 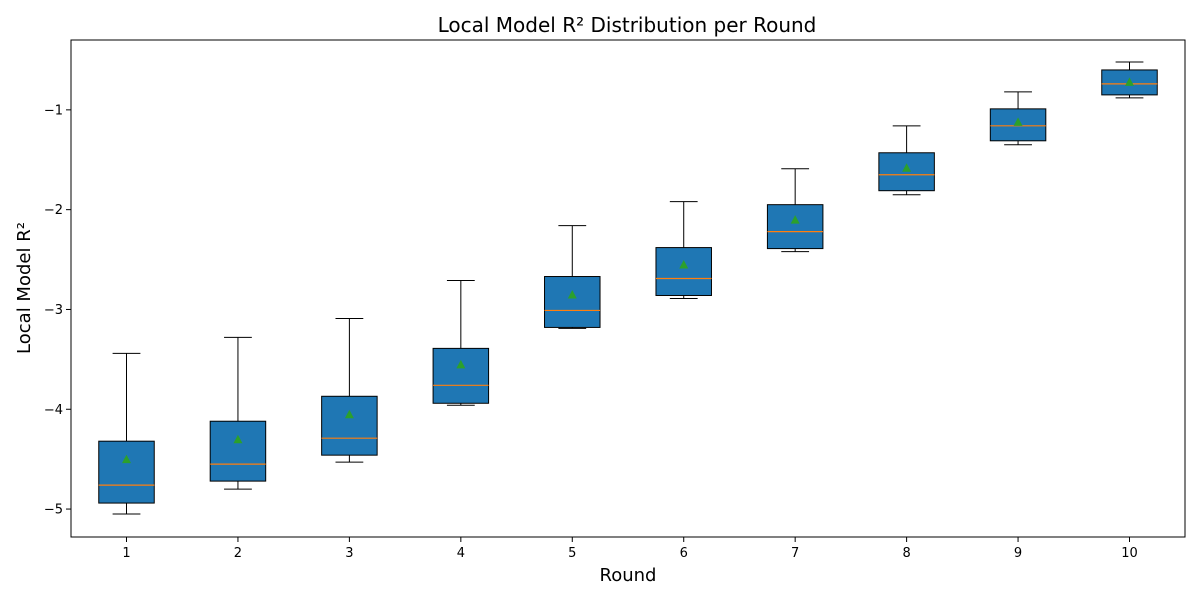 I want to click on x-tick-label: 8, so click(x=906, y=553).